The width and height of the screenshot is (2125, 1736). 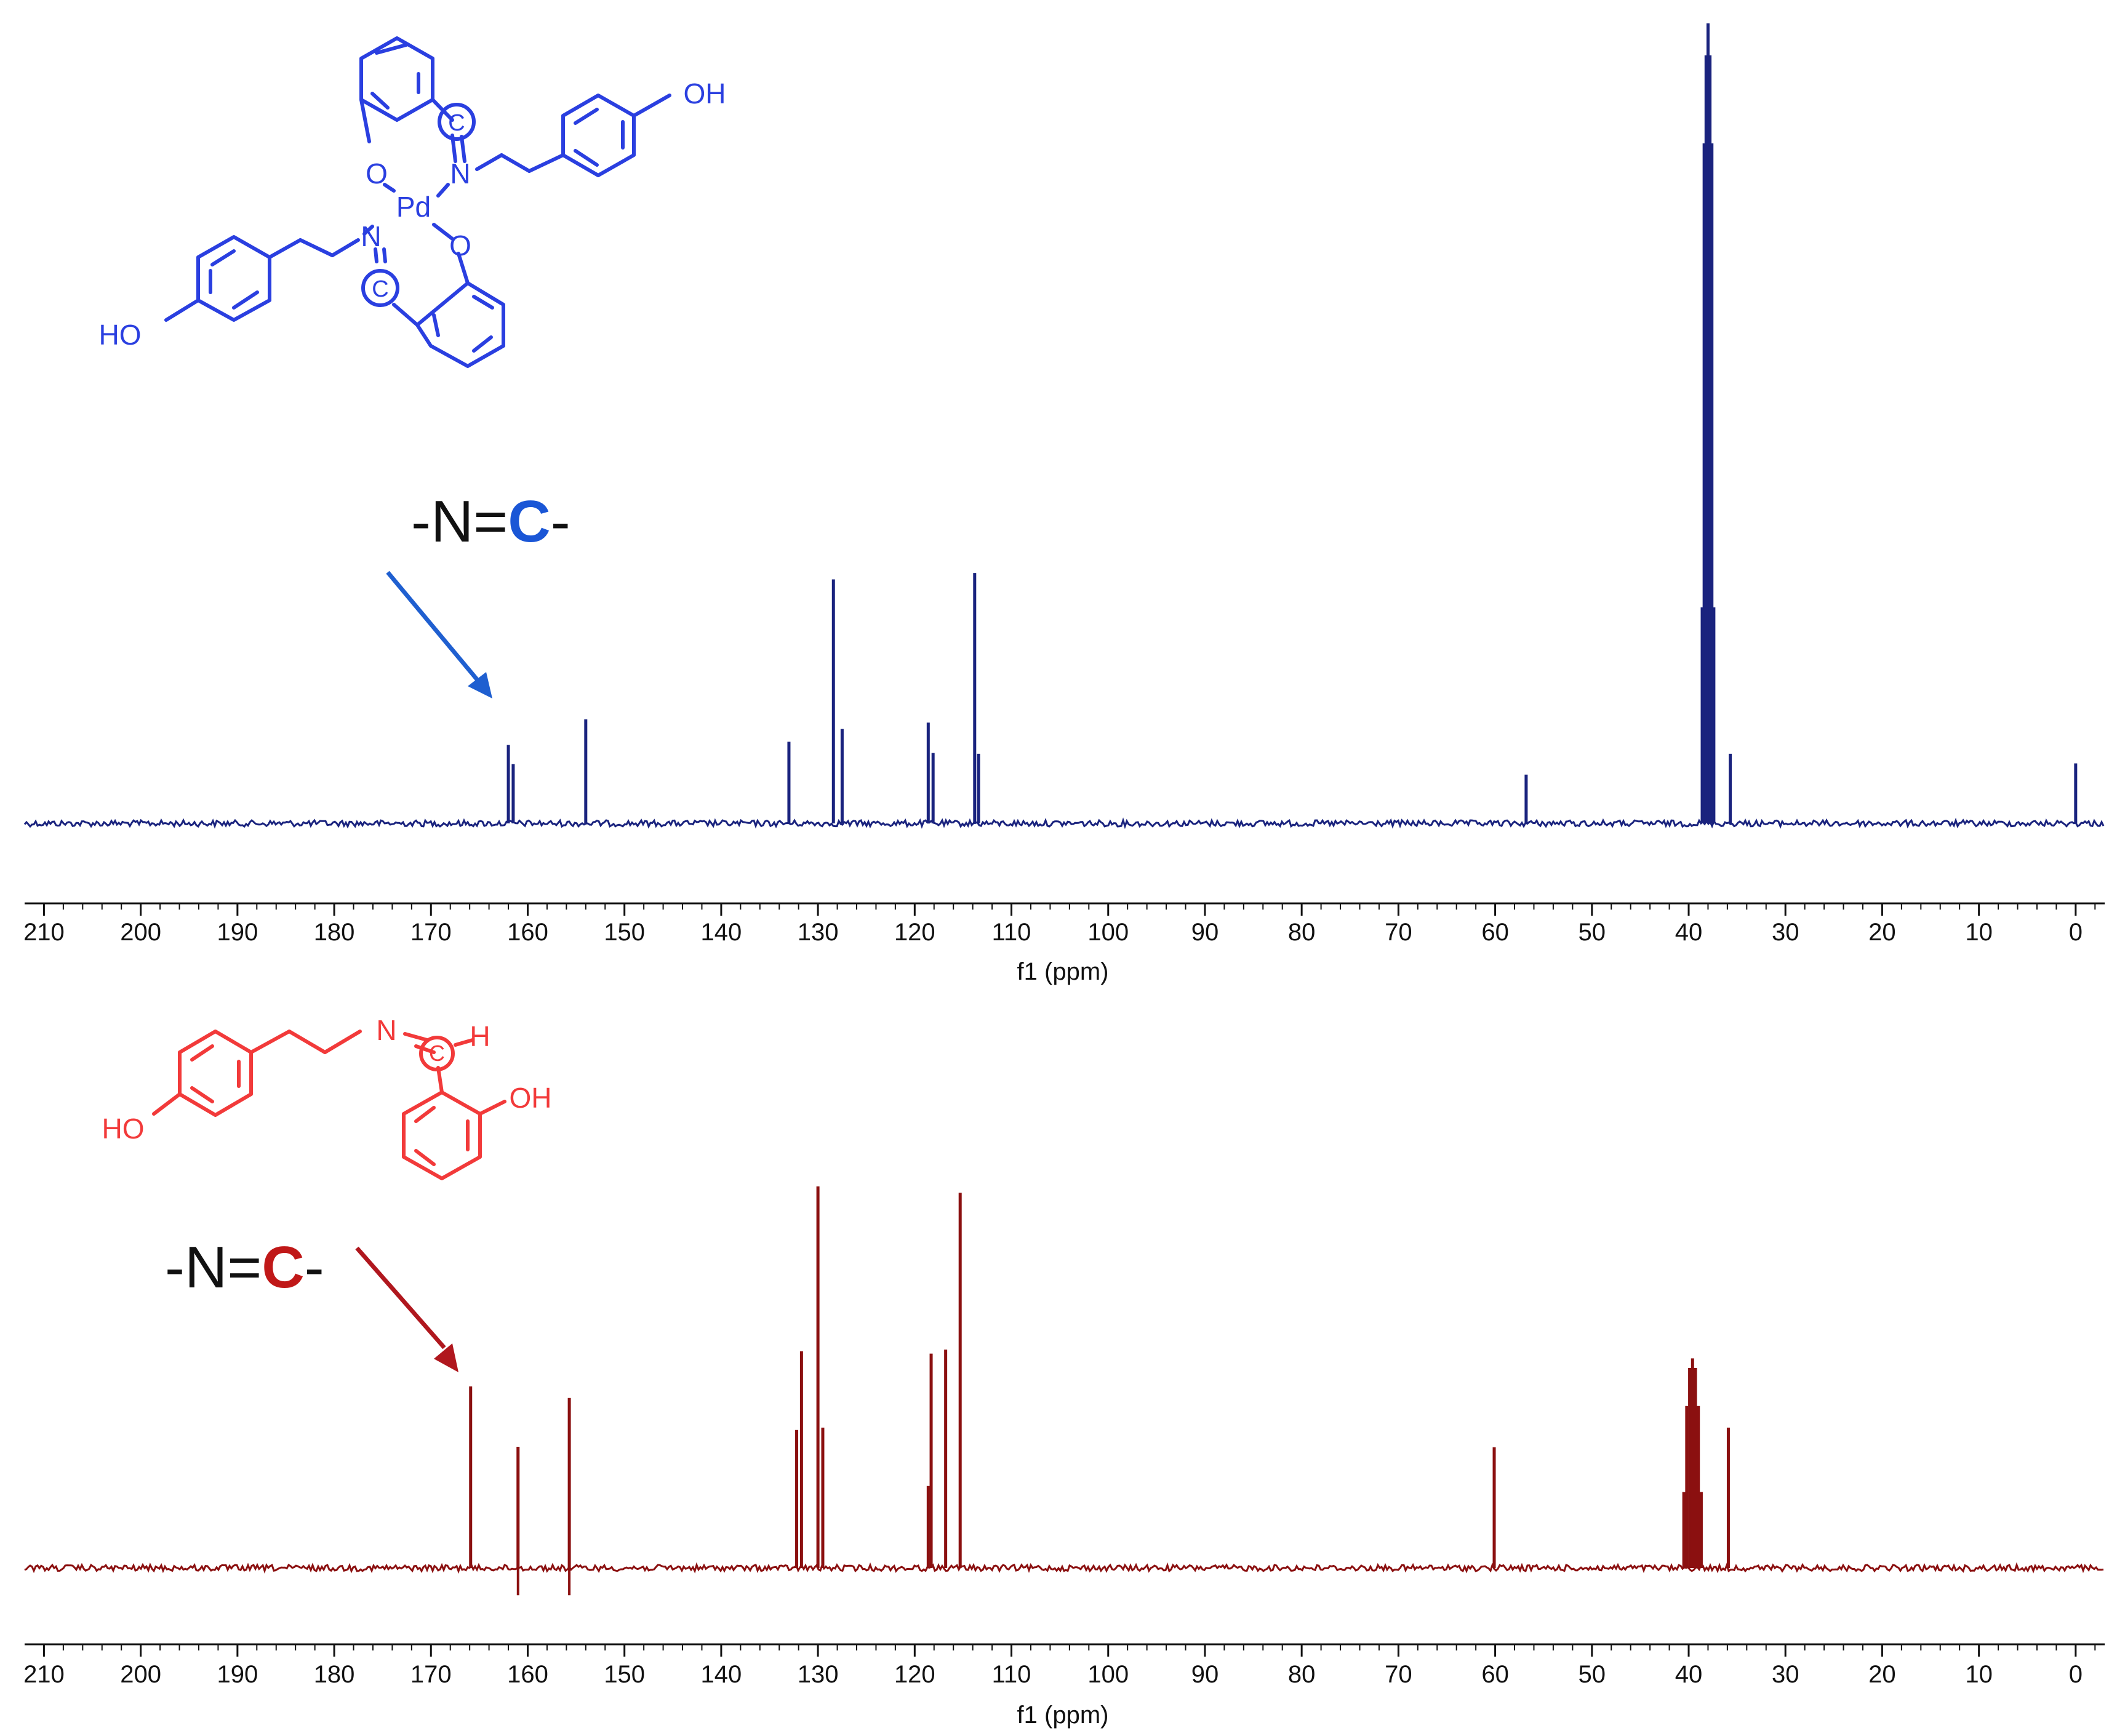 What do you see at coordinates (480, 1036) in the screenshot?
I see `structure-label: H` at bounding box center [480, 1036].